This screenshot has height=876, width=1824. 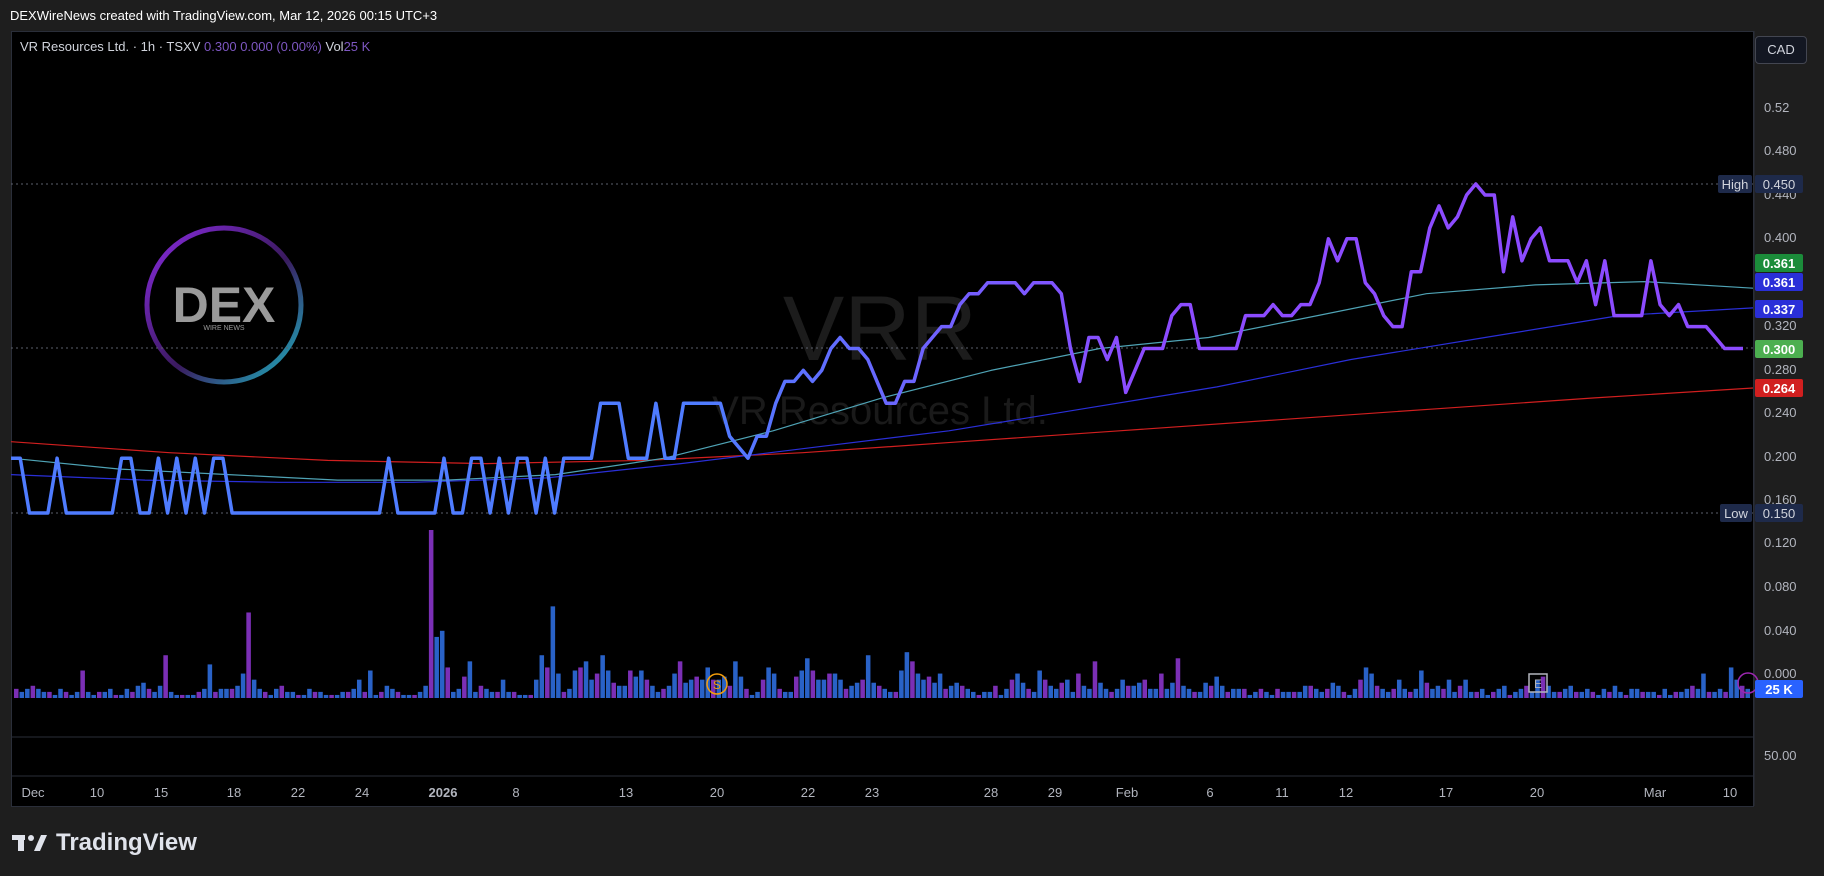 What do you see at coordinates (1780, 755) in the screenshot?
I see `lower-pane-tick-label: 50.00` at bounding box center [1780, 755].